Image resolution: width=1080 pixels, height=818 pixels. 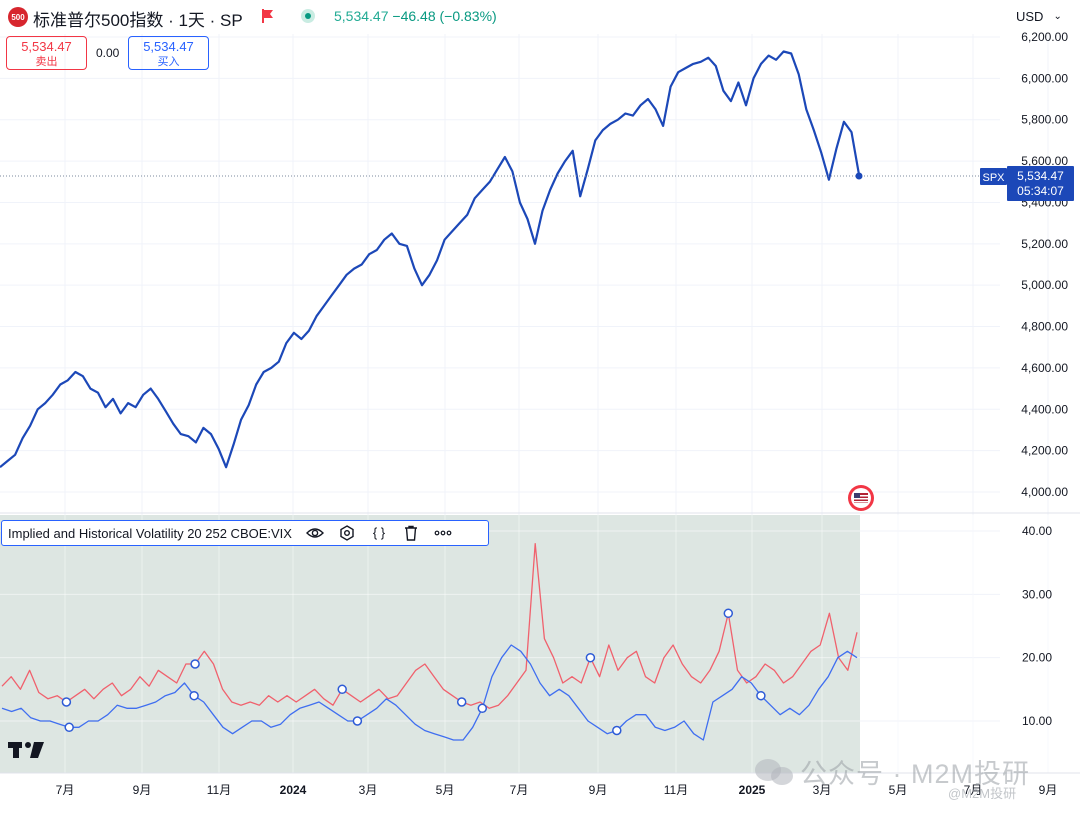 What do you see at coordinates (1044, 120) in the screenshot?
I see `price-tick-label: 5,800.00` at bounding box center [1044, 120].